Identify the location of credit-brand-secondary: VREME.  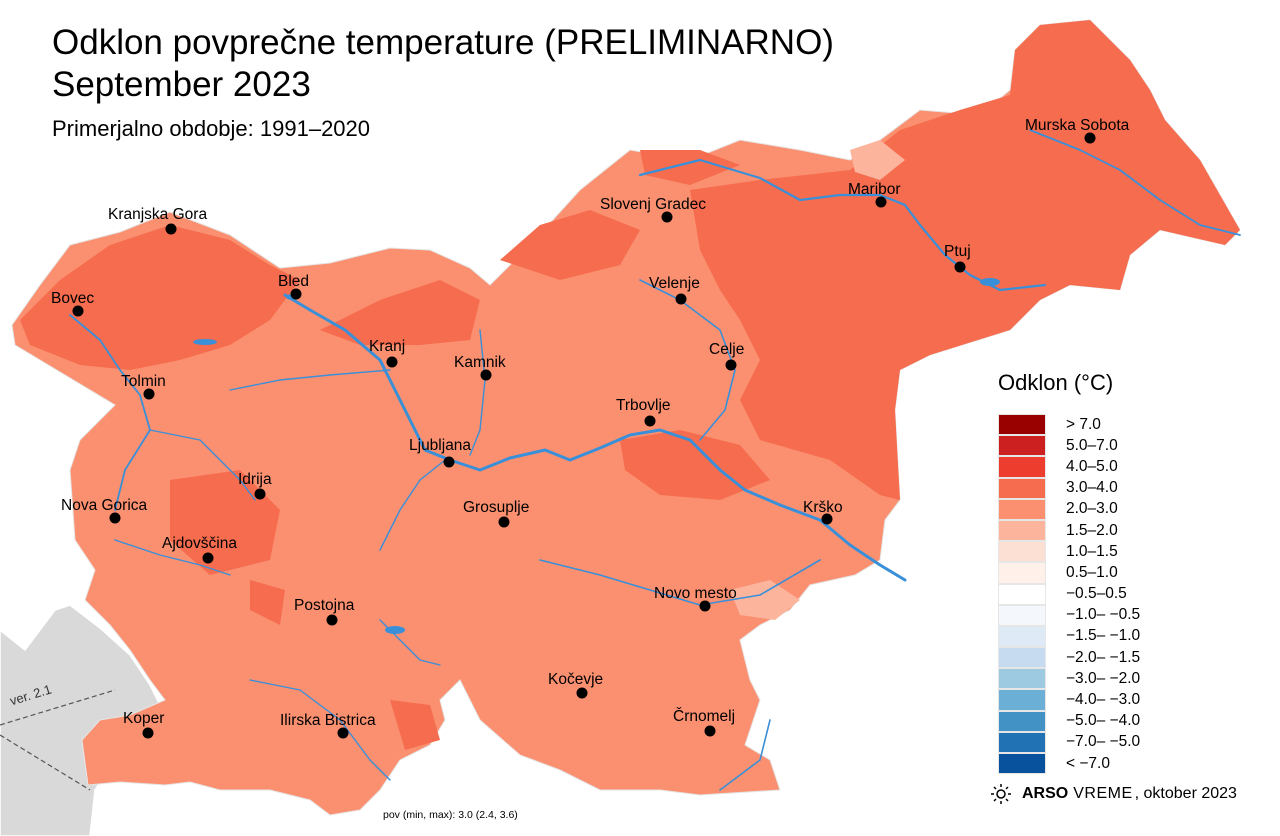
(1103, 793).